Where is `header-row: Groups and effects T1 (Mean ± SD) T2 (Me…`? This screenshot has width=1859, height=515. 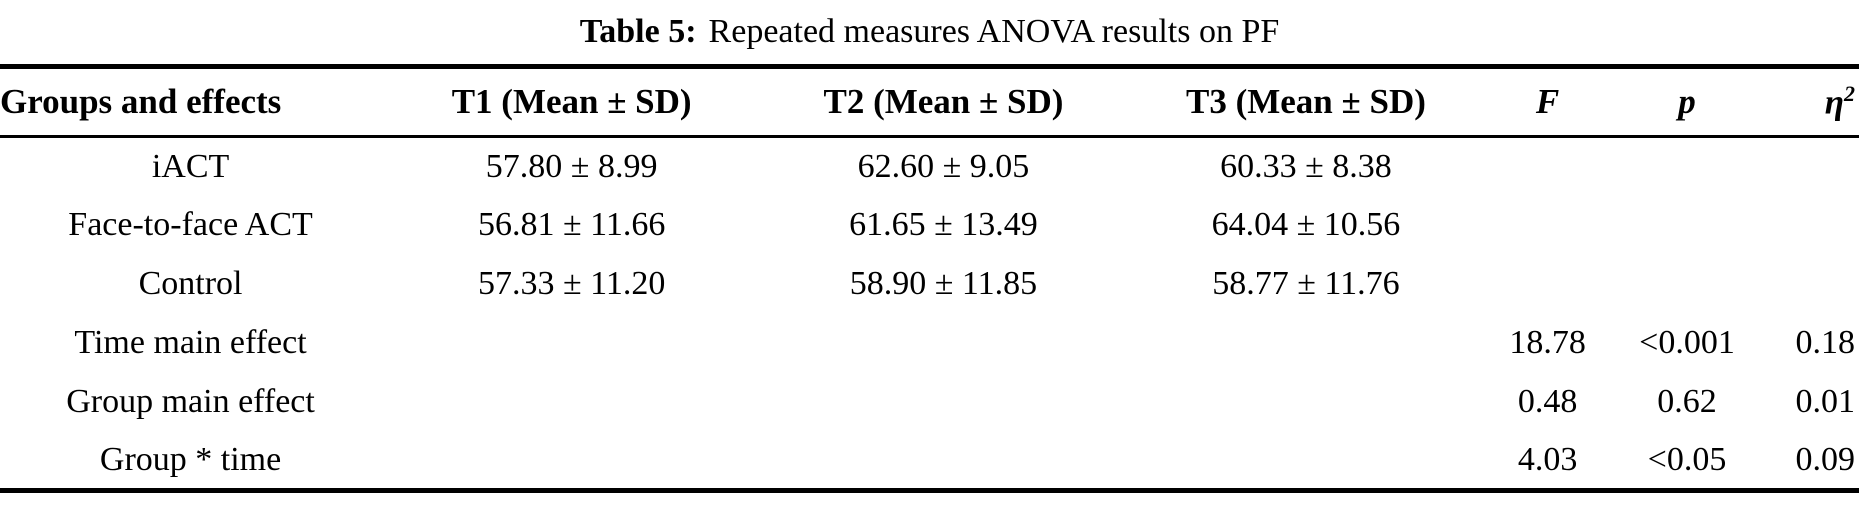
header-row: Groups and effects T1 (Mean ± SD) T2 (Me… is located at coordinates (929, 102).